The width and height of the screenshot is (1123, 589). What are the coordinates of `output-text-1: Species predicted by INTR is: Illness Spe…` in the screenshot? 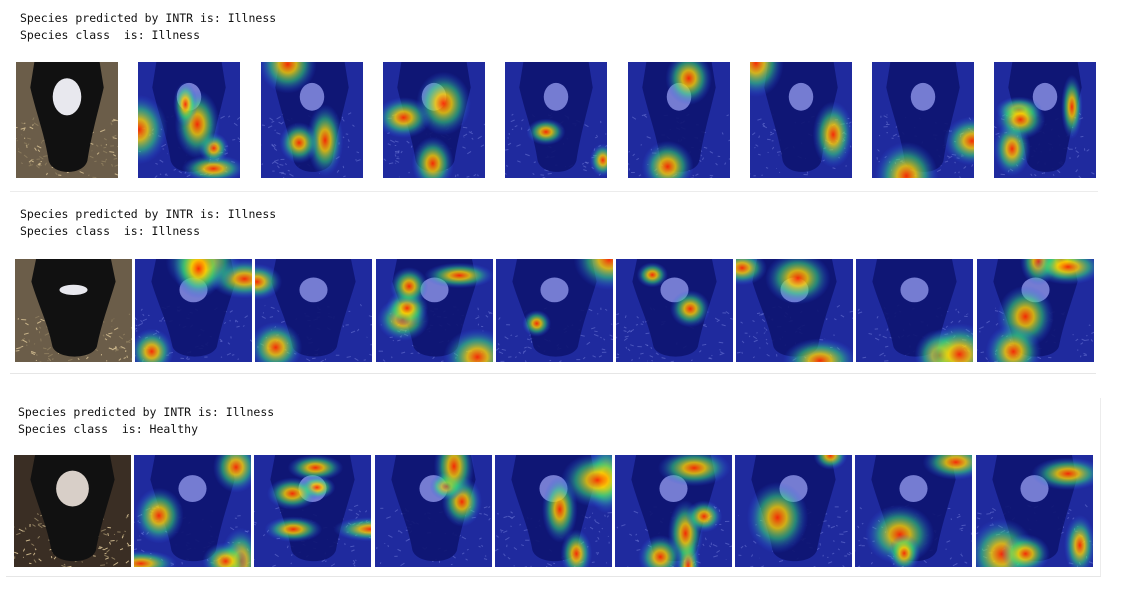 It's located at (148, 27).